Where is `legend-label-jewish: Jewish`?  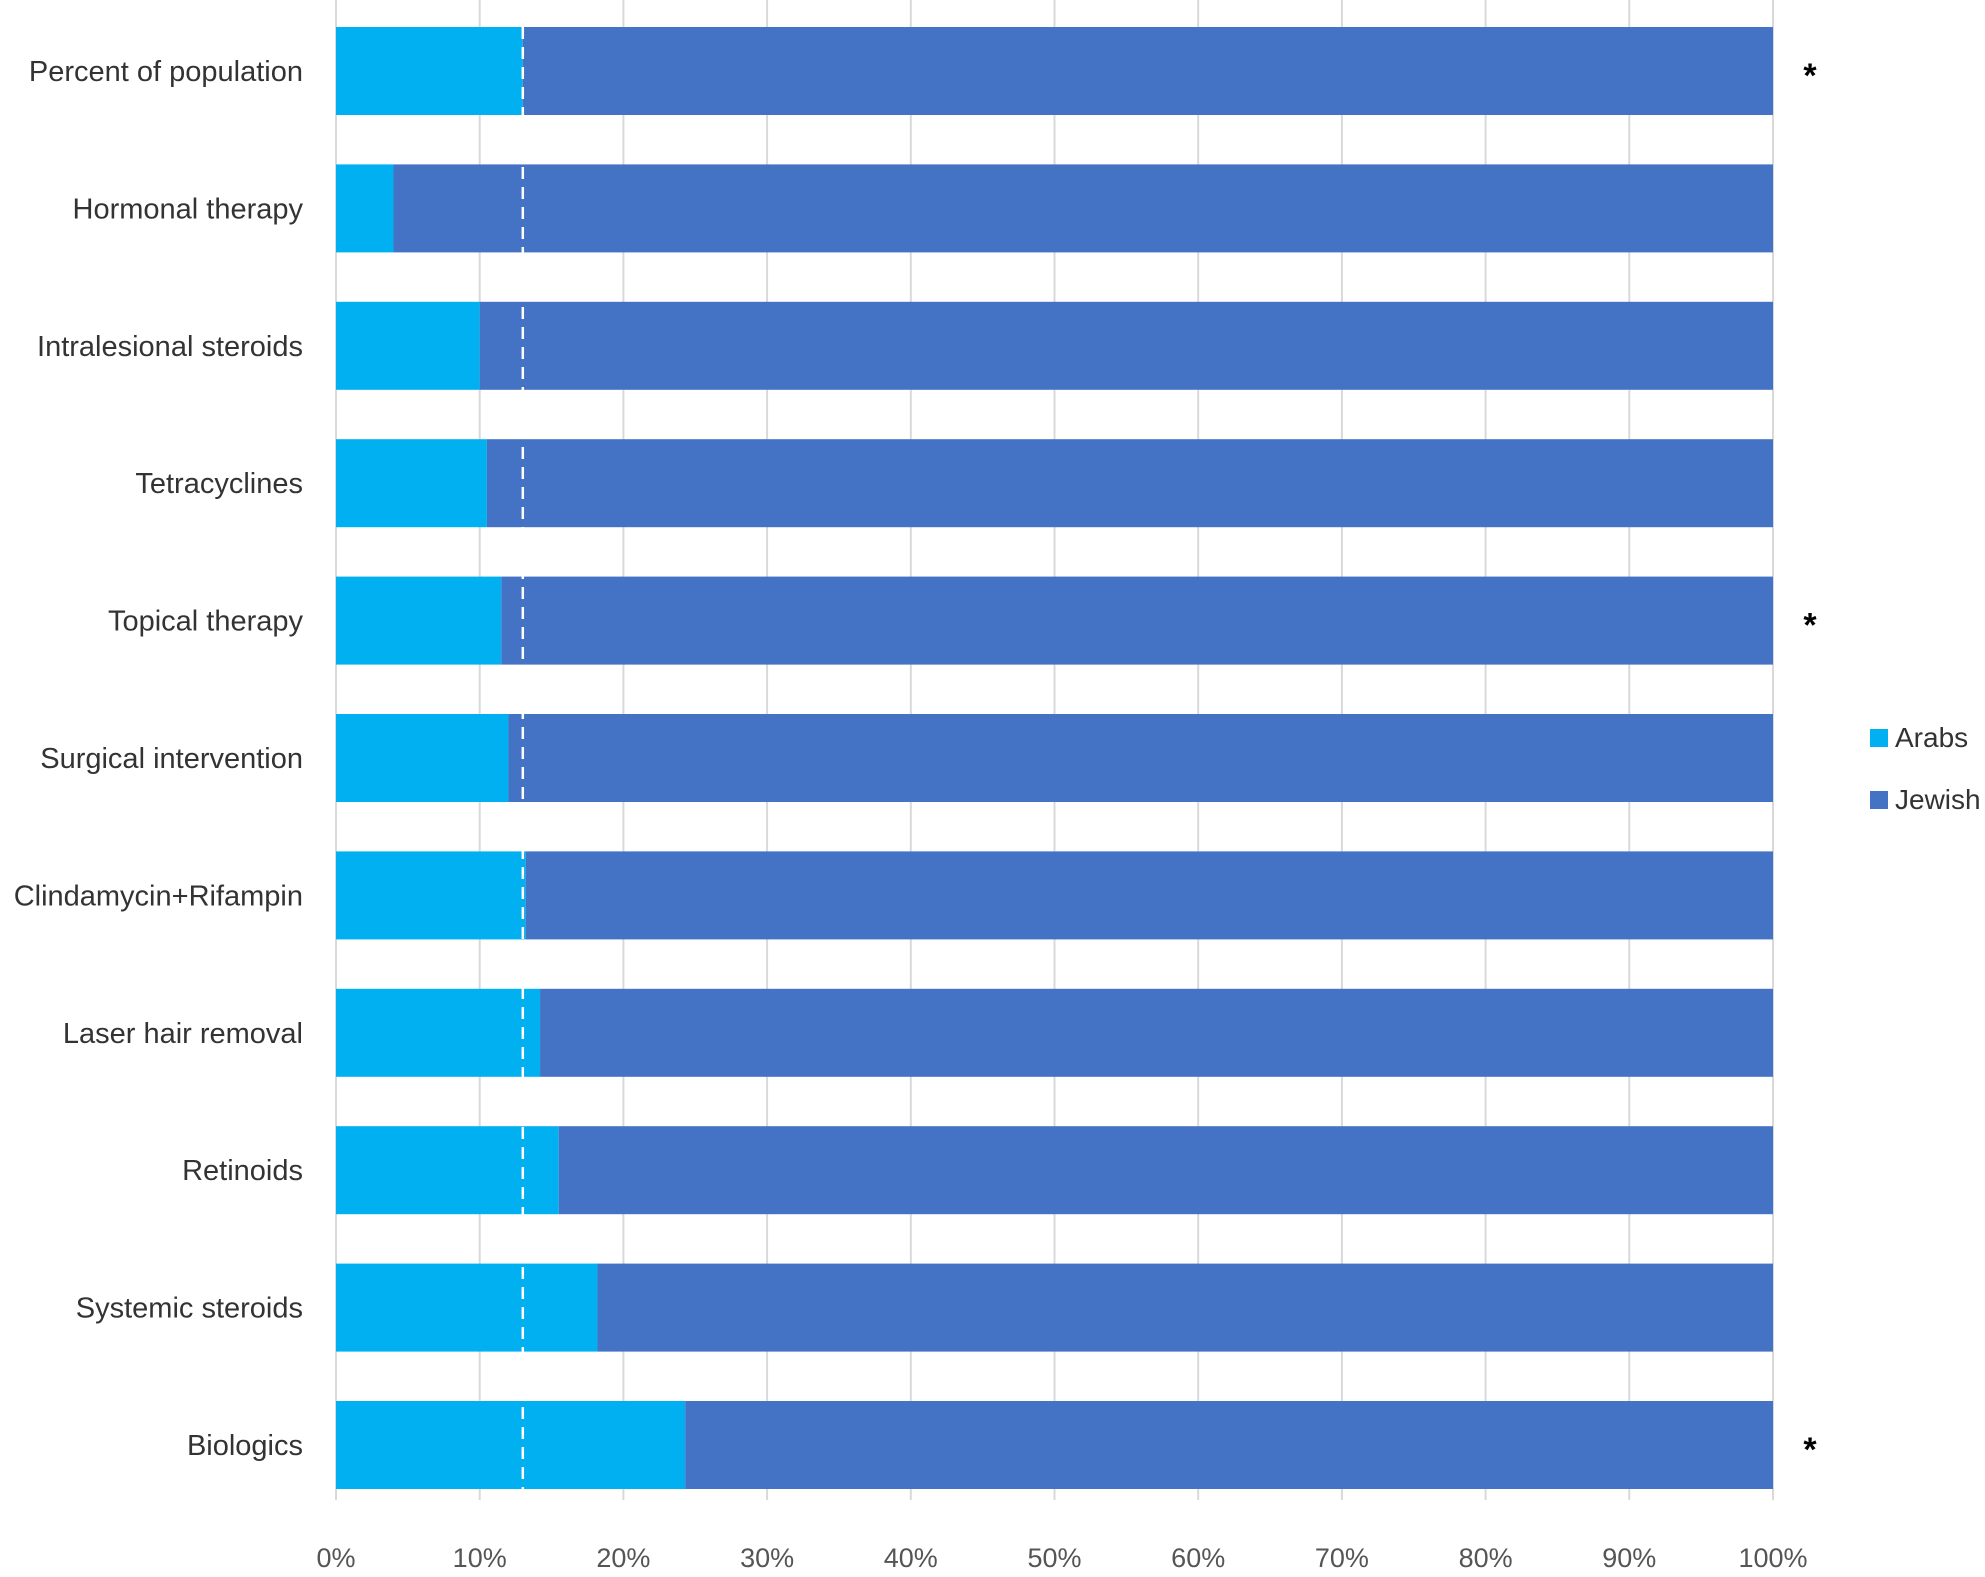 legend-label-jewish: Jewish is located at coordinates (1938, 799).